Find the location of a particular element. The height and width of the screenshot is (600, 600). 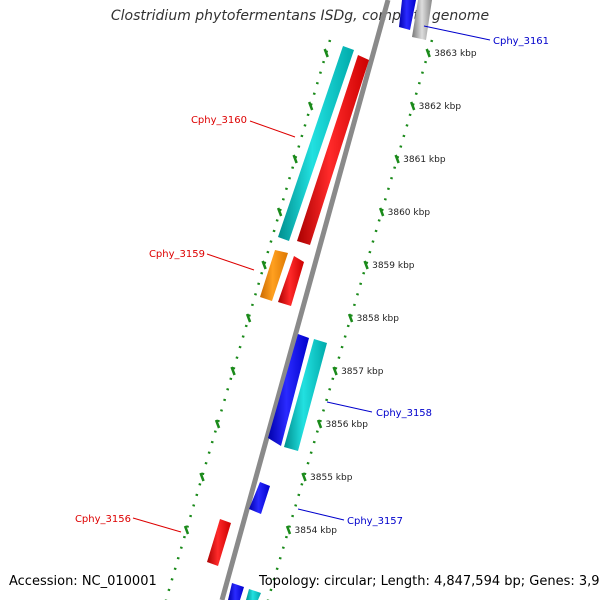

gene-cphy-3160-second is located at coordinates (333, 150).